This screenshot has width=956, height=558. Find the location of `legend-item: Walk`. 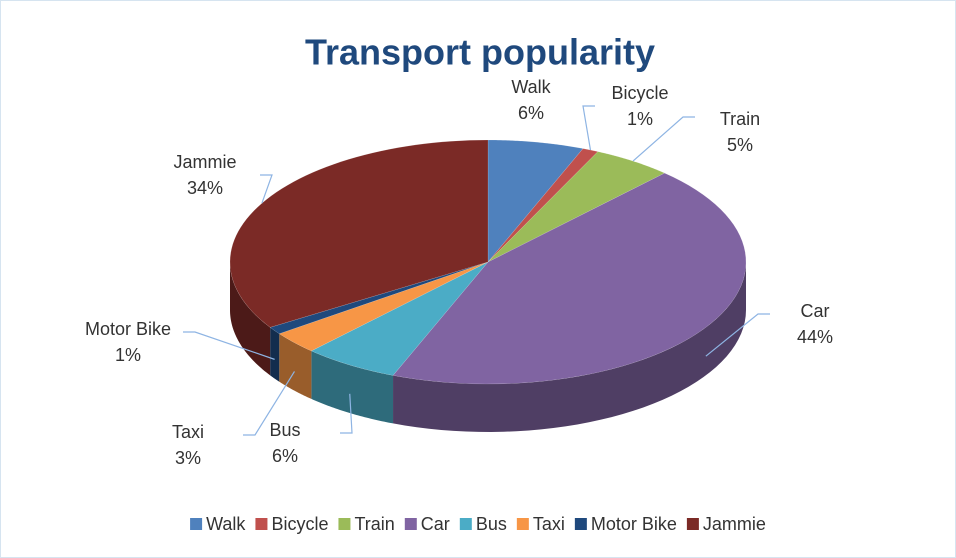

legend-item: Walk is located at coordinates (218, 524).